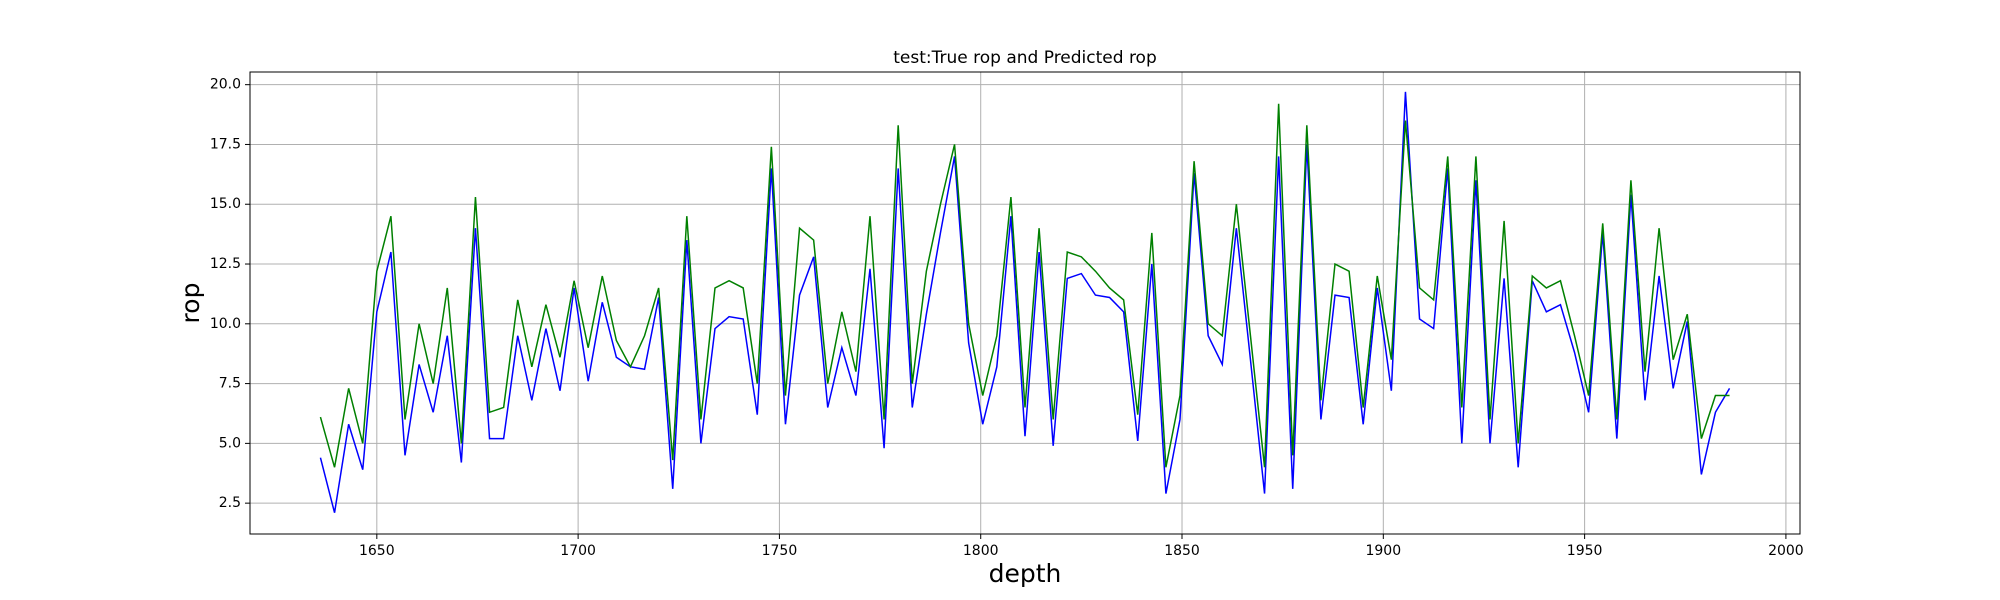  I want to click on y-tick-label: 17.5, so click(225, 144).